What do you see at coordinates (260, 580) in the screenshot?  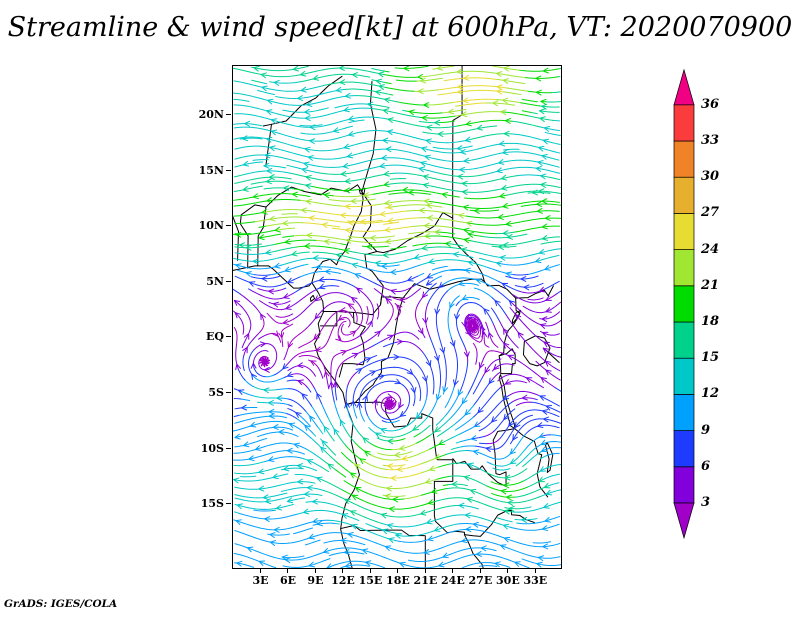 I see `x-tick-label: 3E` at bounding box center [260, 580].